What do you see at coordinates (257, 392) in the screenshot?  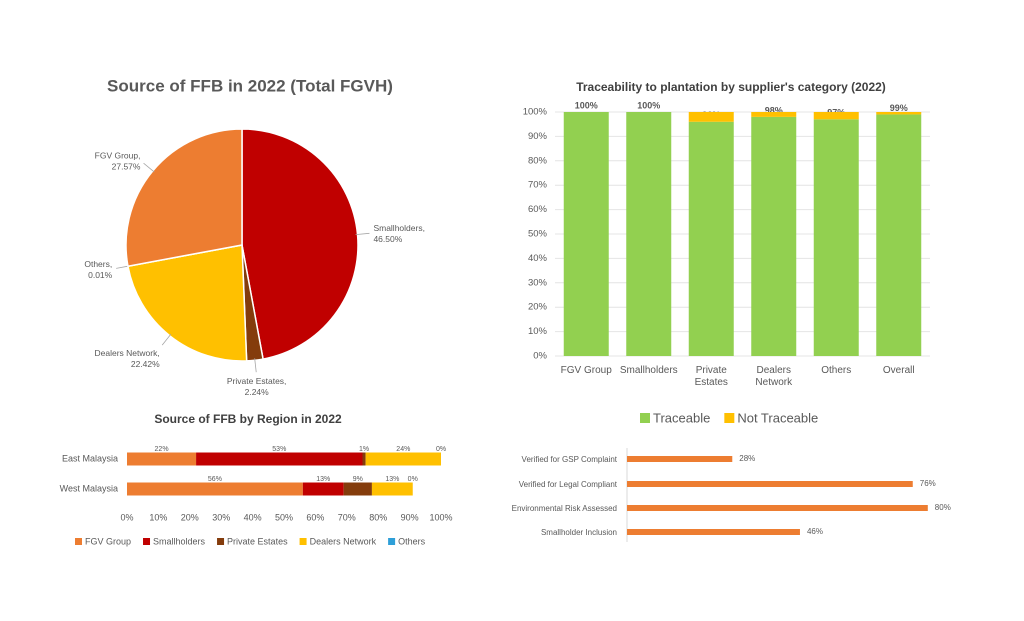 I see `pie-label-value: 2.24%` at bounding box center [257, 392].